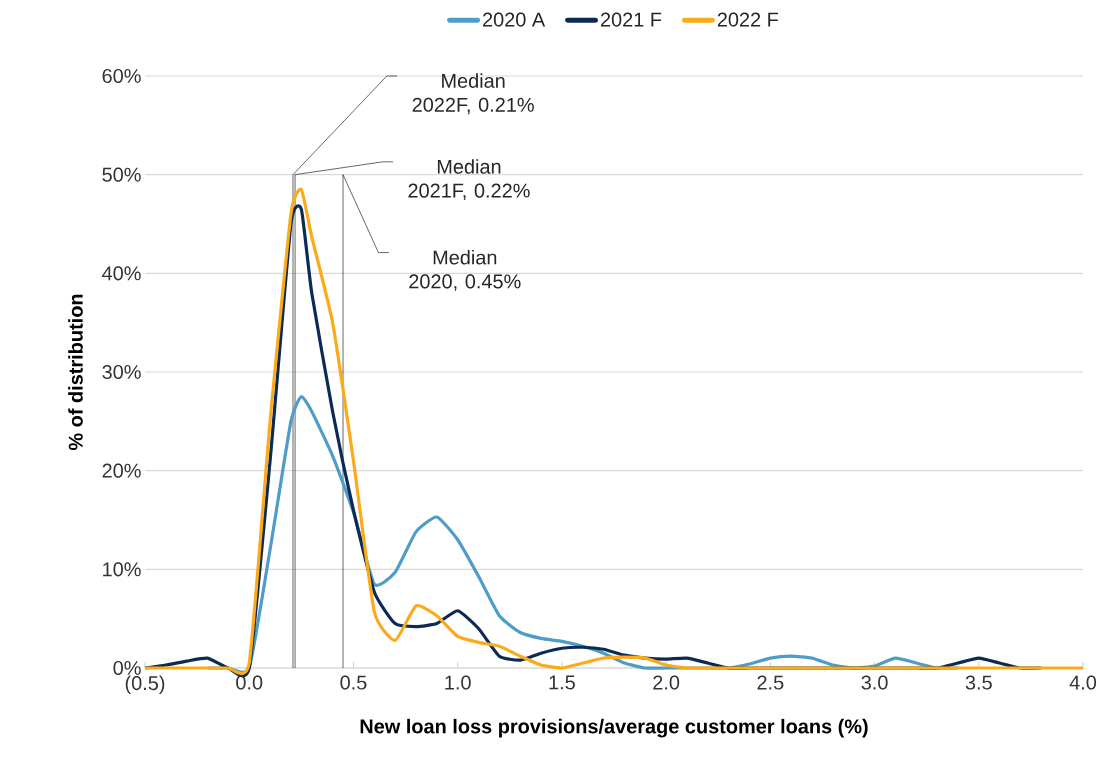 Image resolution: width=1104 pixels, height=771 pixels. I want to click on x-tick-label: 3.5, so click(978, 682).